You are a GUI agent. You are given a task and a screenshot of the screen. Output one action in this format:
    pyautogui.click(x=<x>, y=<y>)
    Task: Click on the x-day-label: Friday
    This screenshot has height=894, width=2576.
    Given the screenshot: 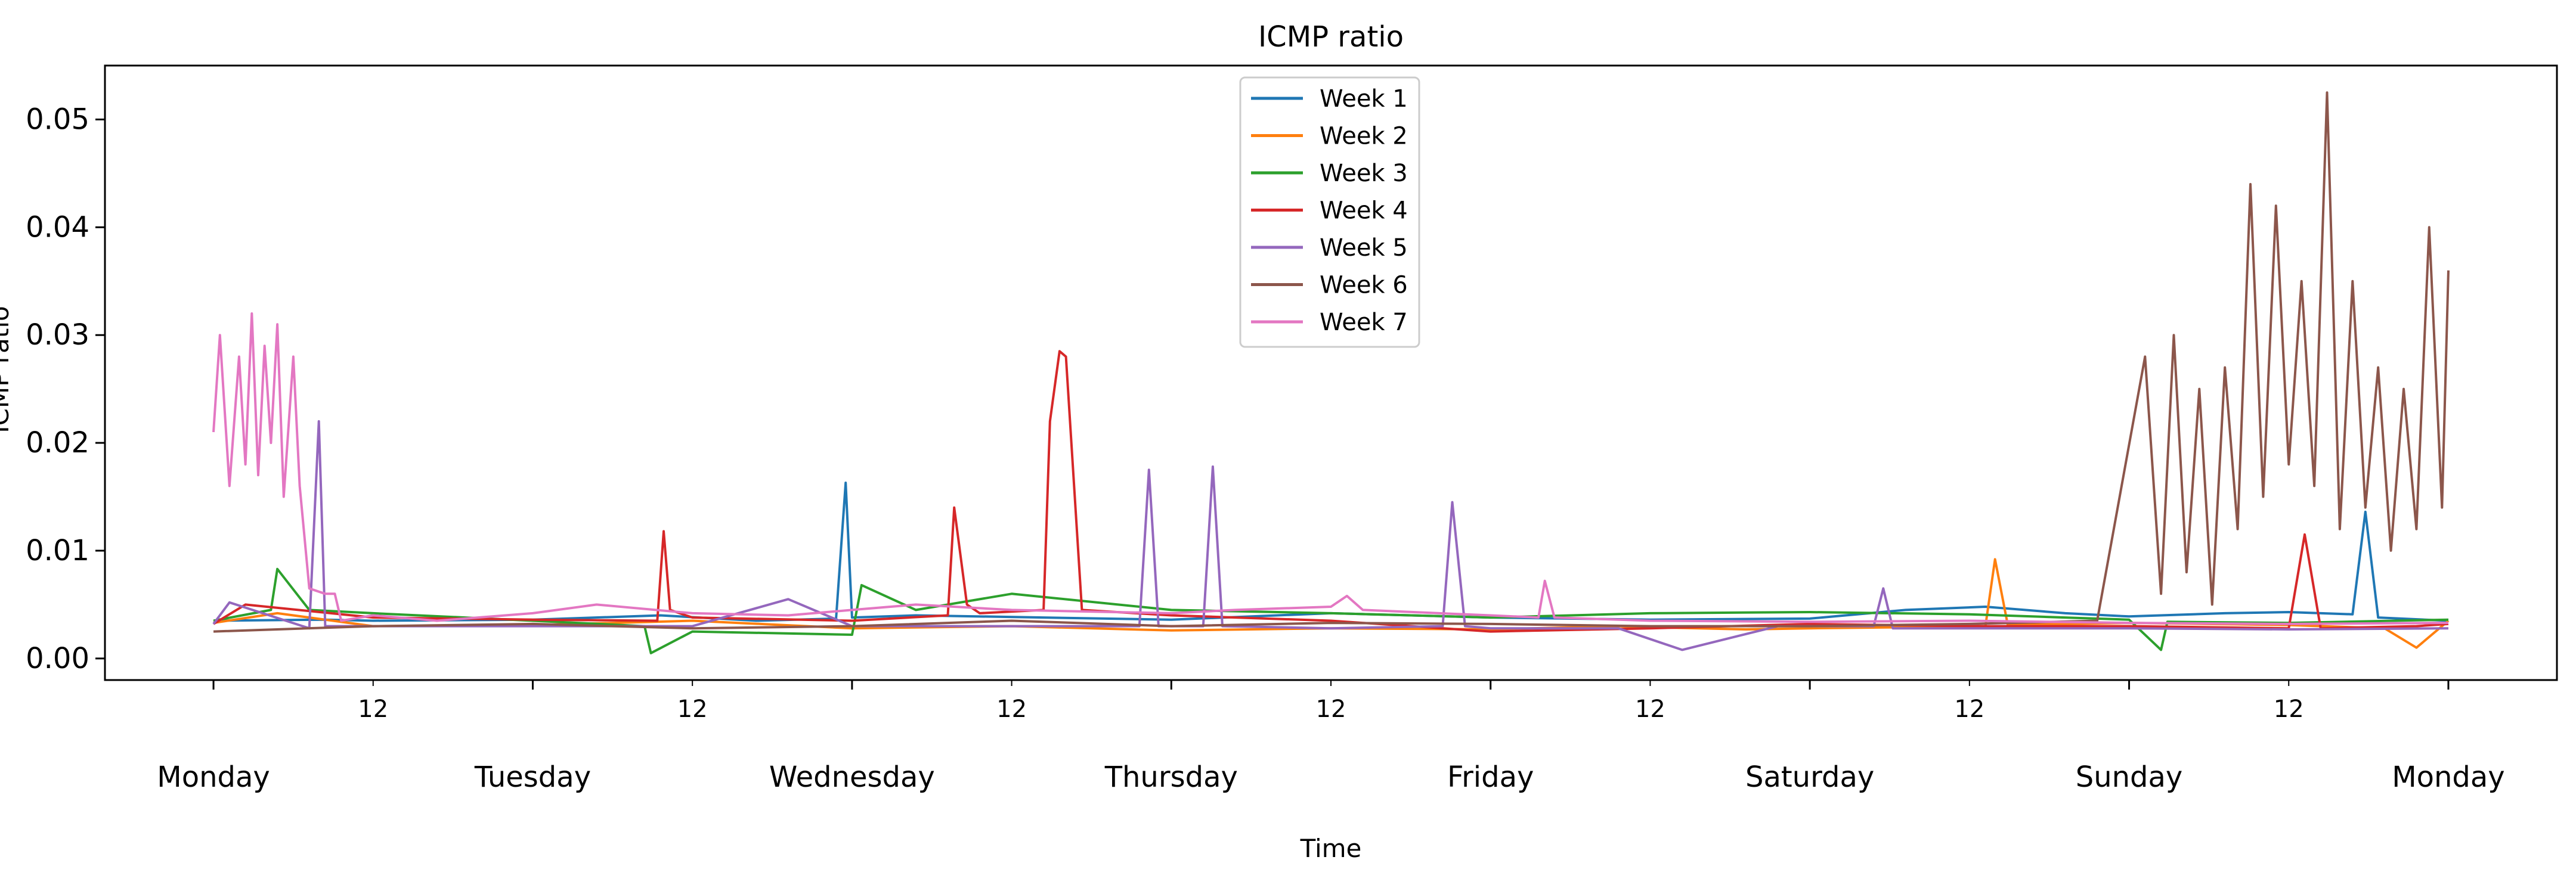 What is the action you would take?
    pyautogui.click(x=1491, y=777)
    